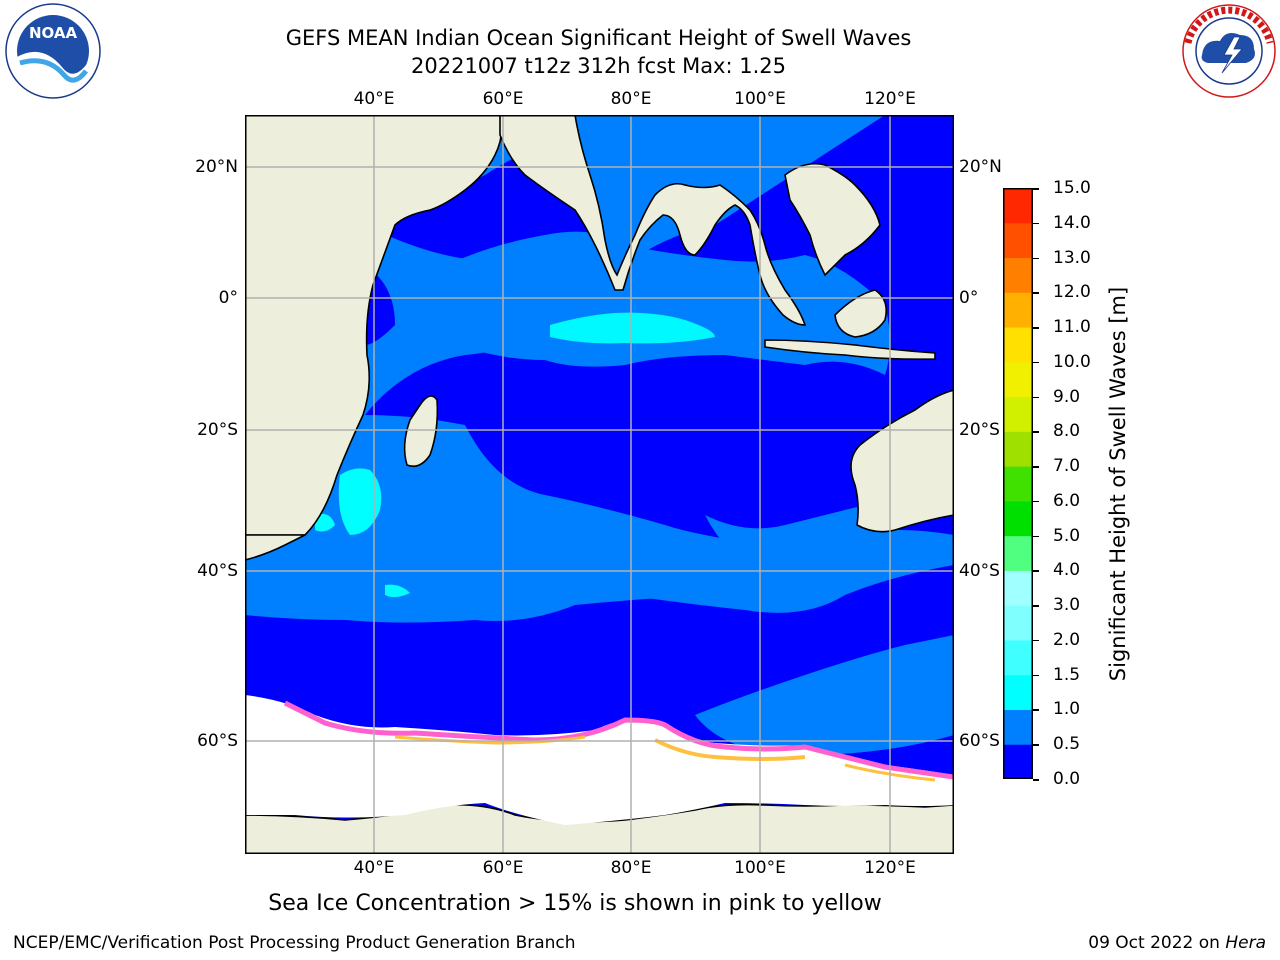  What do you see at coordinates (1072, 188) in the screenshot?
I see `colorbar-tick-label: 15.0` at bounding box center [1072, 188].